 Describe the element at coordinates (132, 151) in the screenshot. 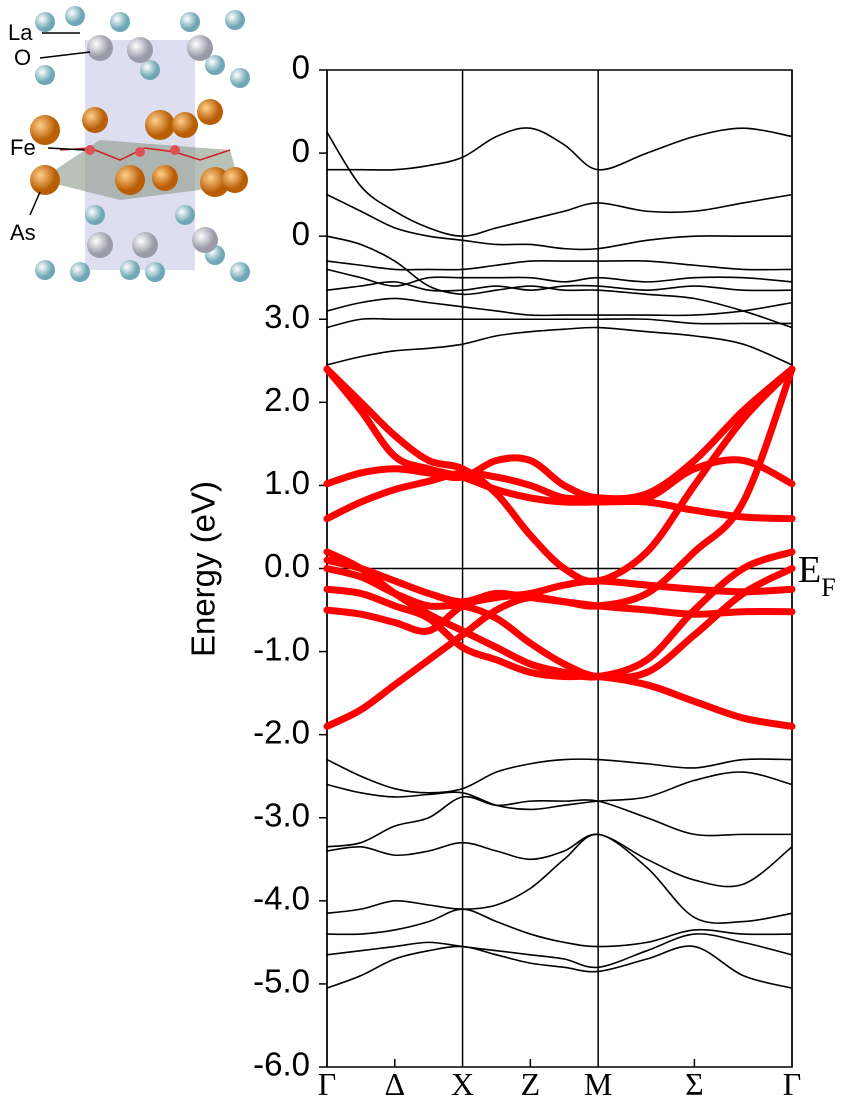

I see `fe-atoms` at that location.